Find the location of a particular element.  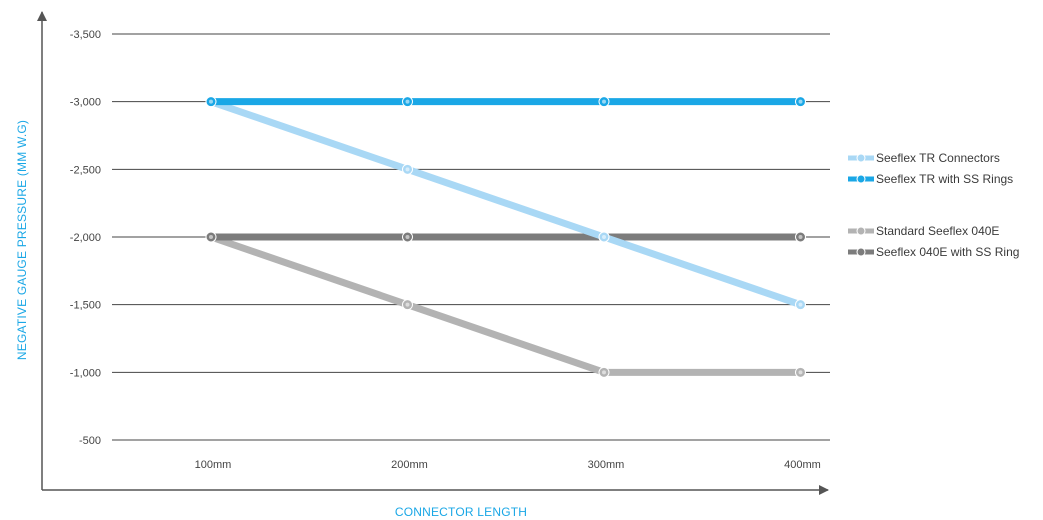

x-tick-label: 100mm is located at coordinates (213, 465).